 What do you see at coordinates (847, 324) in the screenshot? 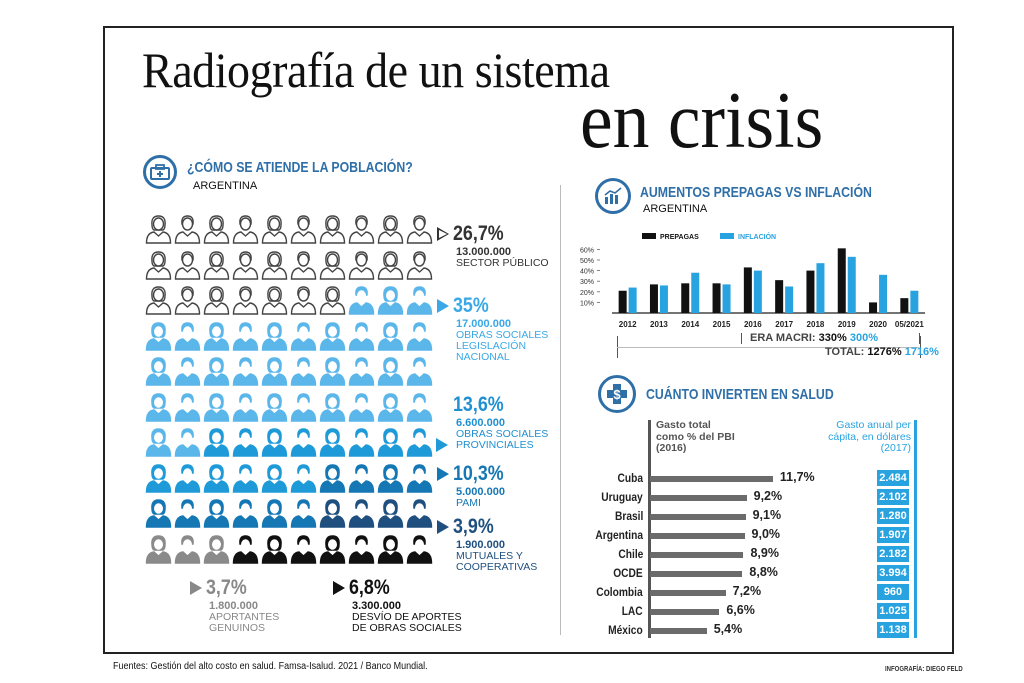
I see `x-tick-label: 2019` at bounding box center [847, 324].